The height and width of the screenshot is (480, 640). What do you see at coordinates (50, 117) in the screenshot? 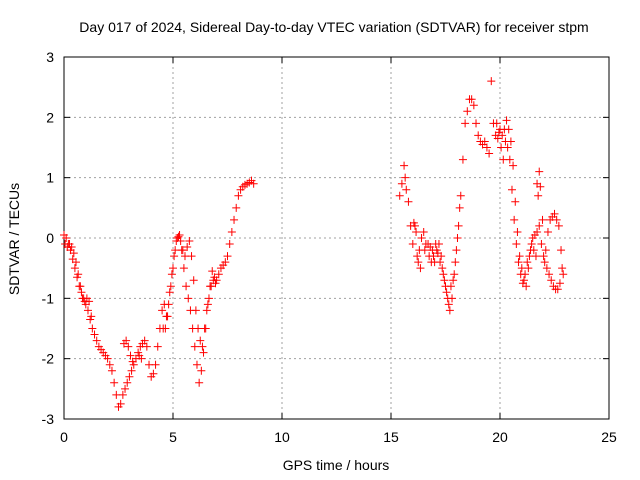
I see `y-tick-label: 2` at bounding box center [50, 117].